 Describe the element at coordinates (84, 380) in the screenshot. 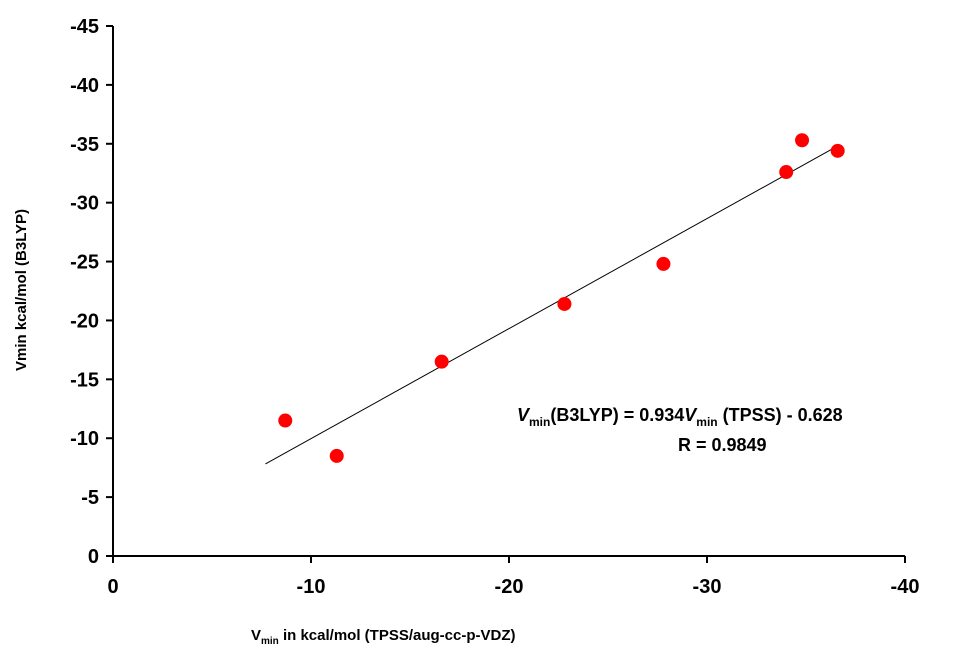

I see `y-tick-label: -15` at that location.